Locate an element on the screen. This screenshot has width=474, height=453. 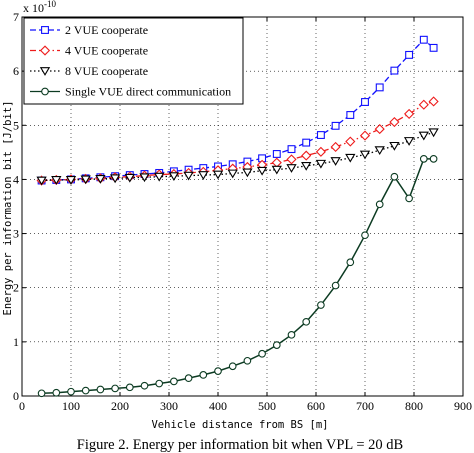
legend-label: 2 VUE cooperate is located at coordinates (106, 30).